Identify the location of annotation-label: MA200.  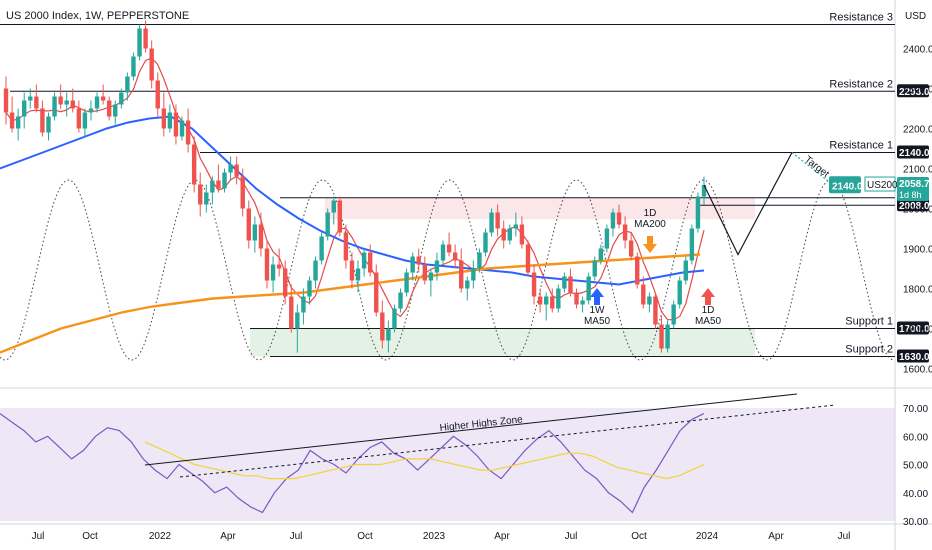
(650, 224).